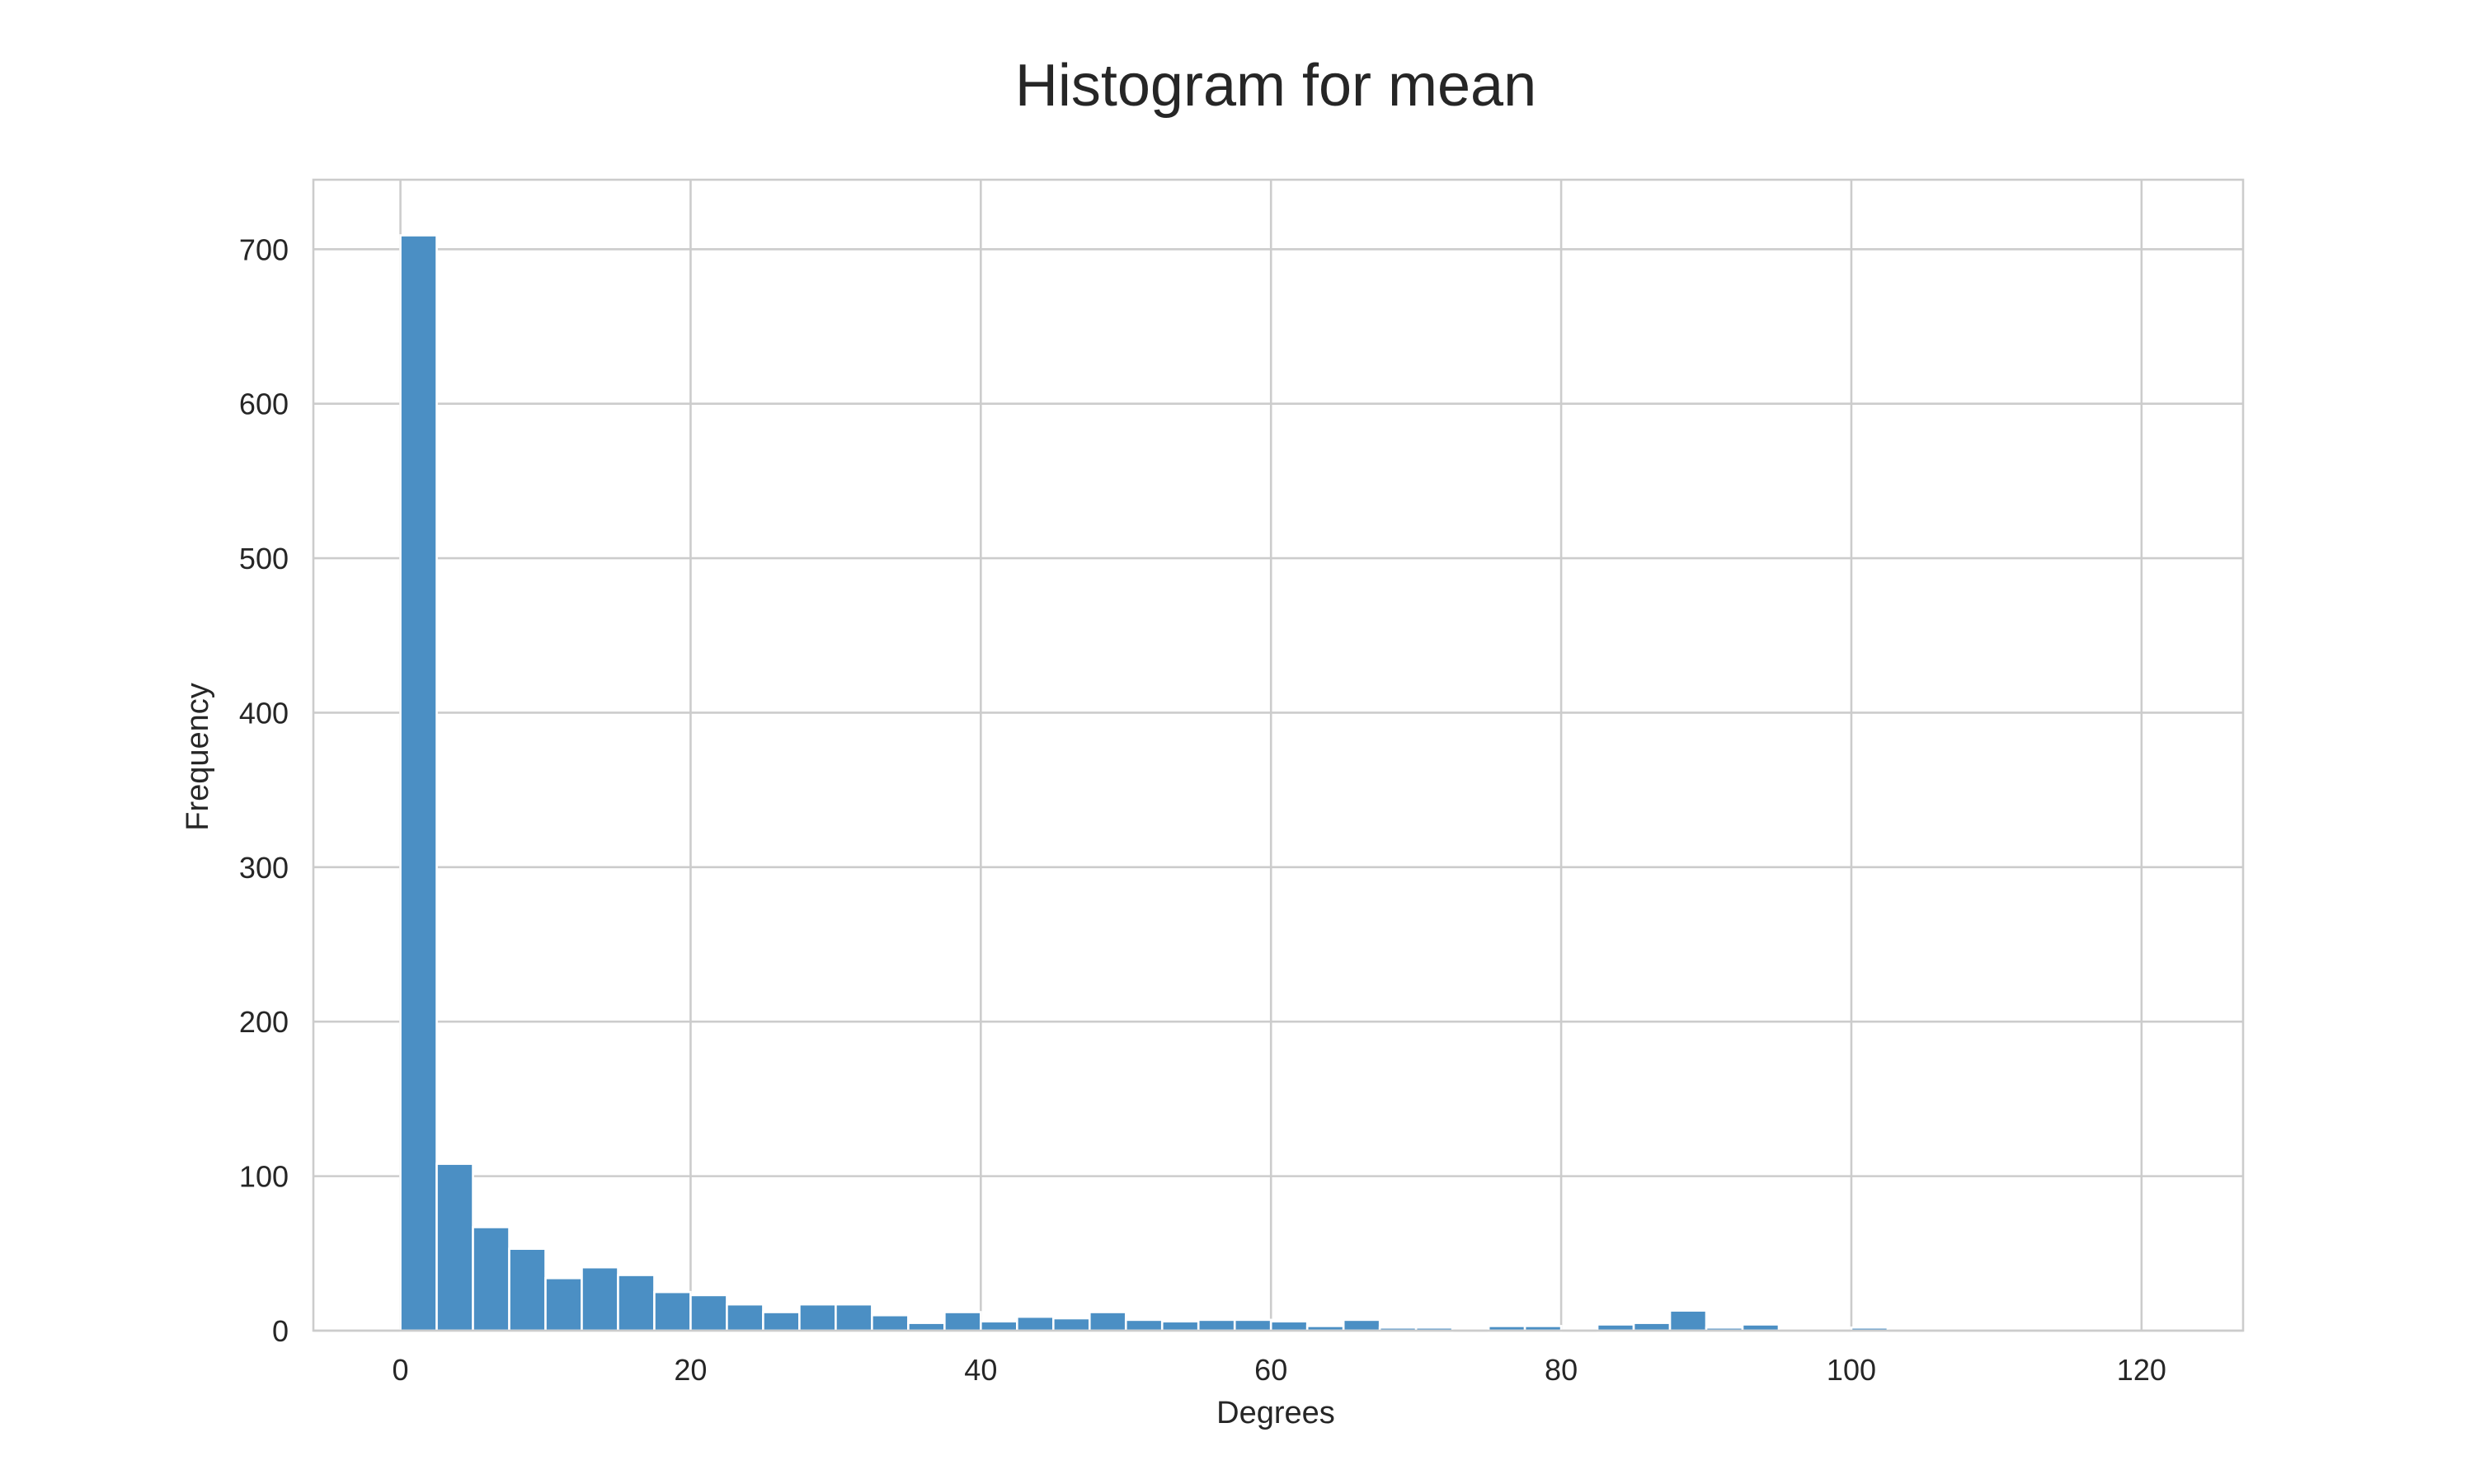  What do you see at coordinates (980, 1370) in the screenshot?
I see `x-tick-label: 40` at bounding box center [980, 1370].